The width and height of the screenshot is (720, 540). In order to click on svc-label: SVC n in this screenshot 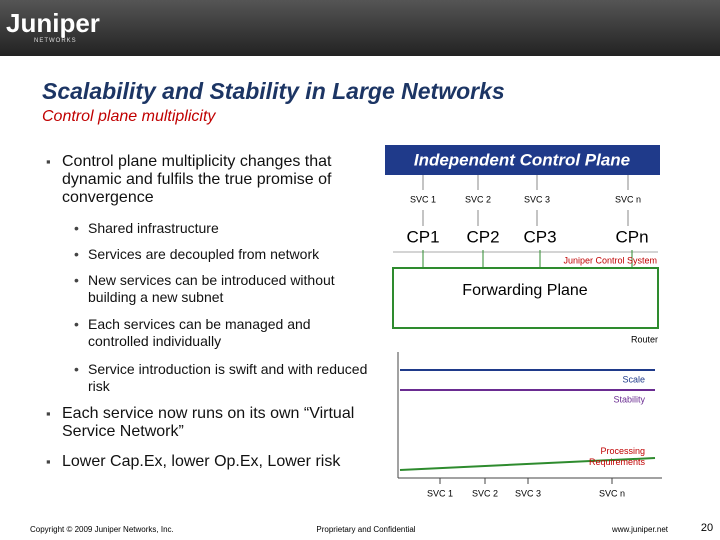, I will do `click(628, 199)`.